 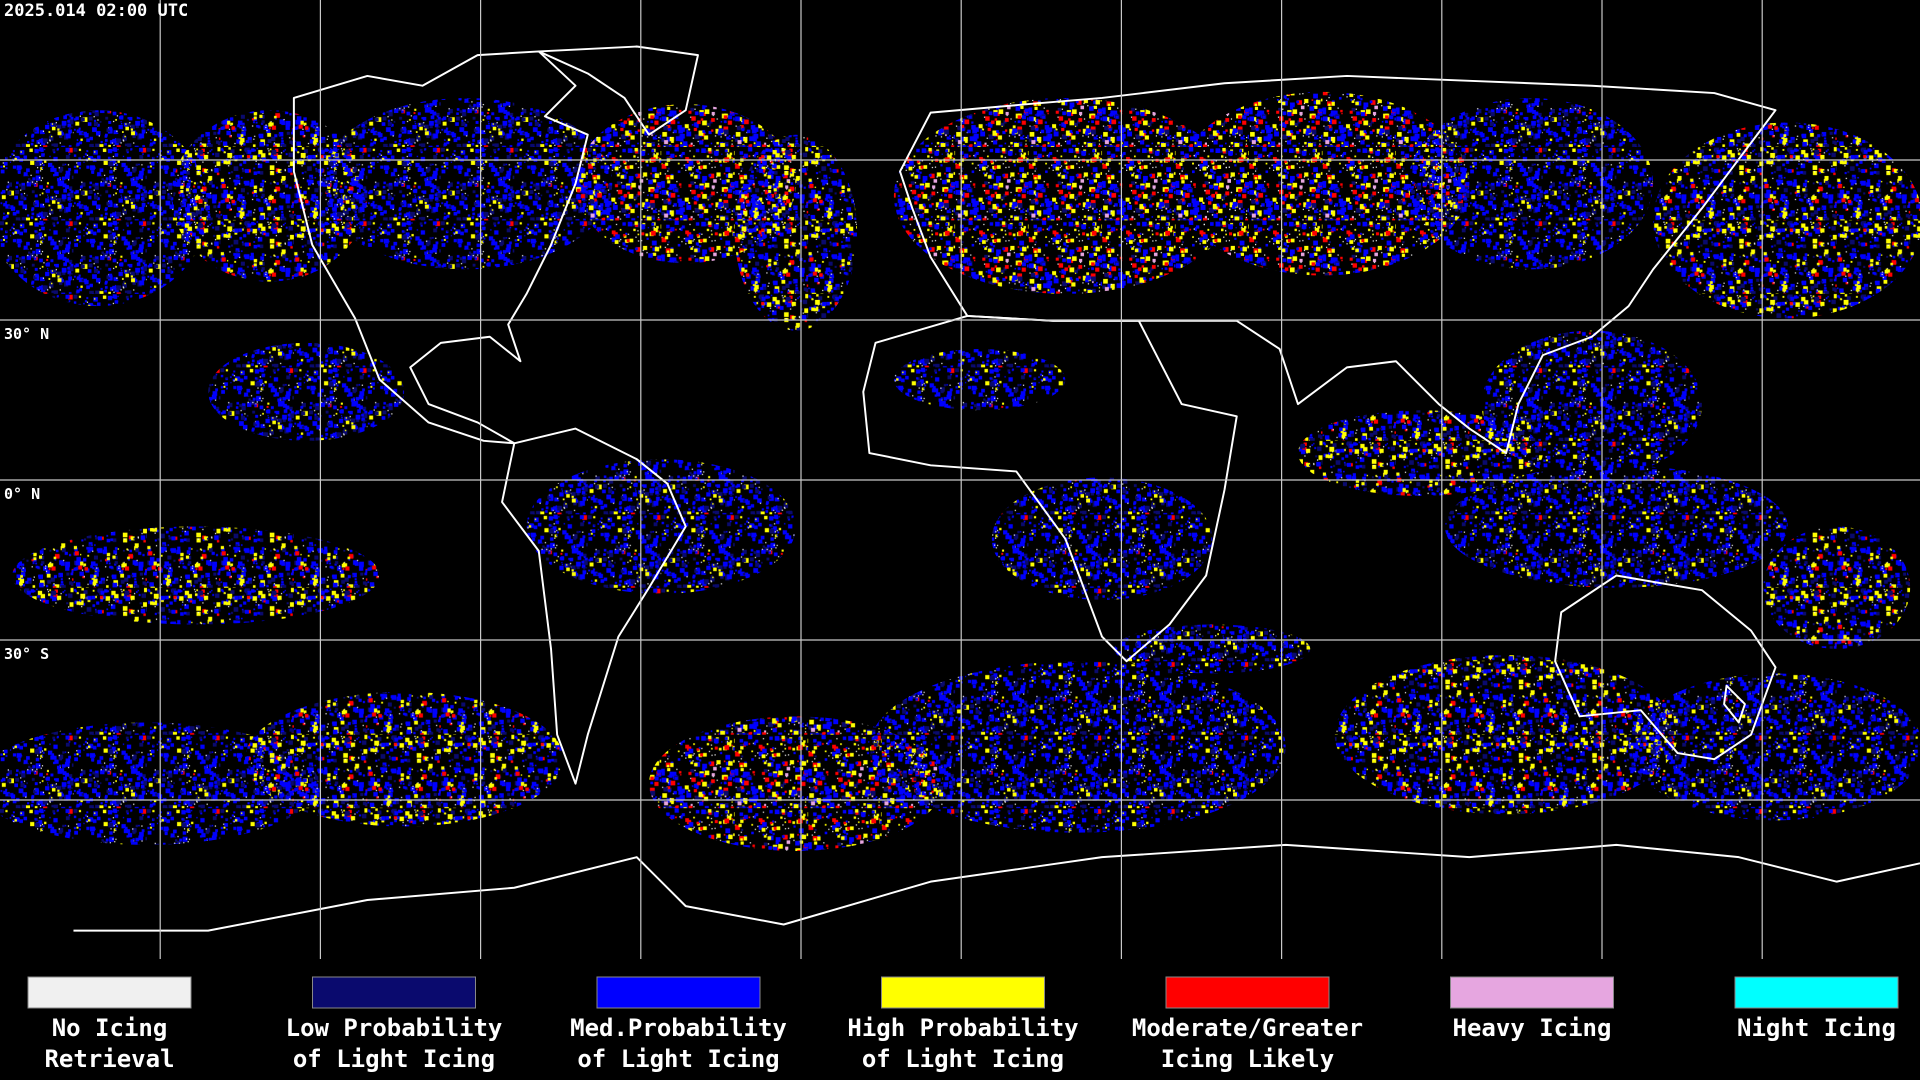 I want to click on timestamp: 2025.014 02:00 UTC, so click(x=96, y=11).